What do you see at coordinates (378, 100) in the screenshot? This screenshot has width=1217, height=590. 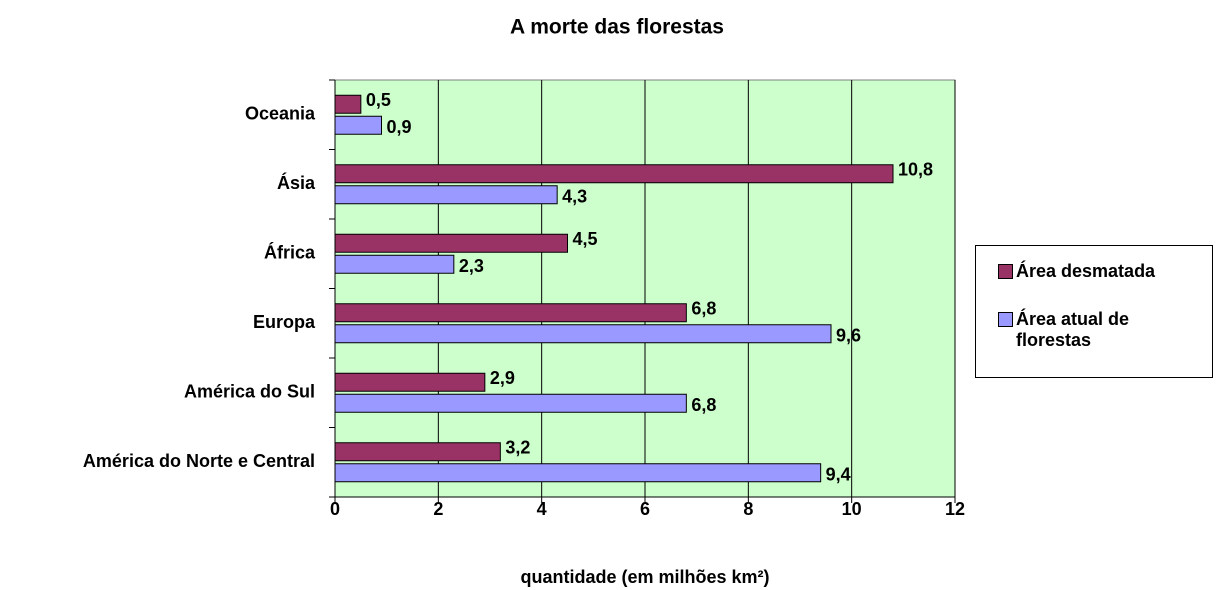 I see `data-label: 0,5` at bounding box center [378, 100].